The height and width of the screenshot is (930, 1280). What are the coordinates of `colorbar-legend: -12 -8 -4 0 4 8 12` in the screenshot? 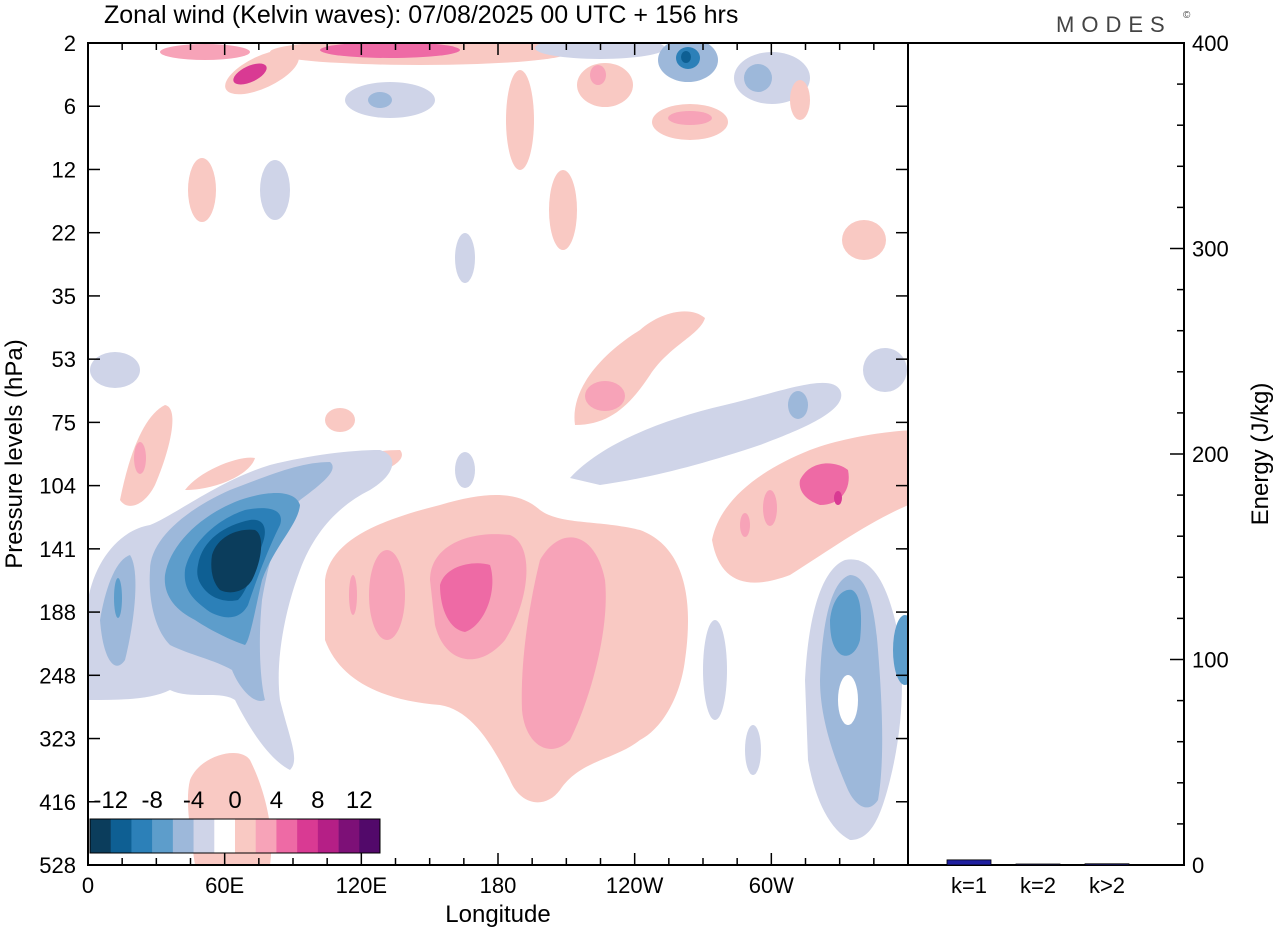 It's located at (235, 820).